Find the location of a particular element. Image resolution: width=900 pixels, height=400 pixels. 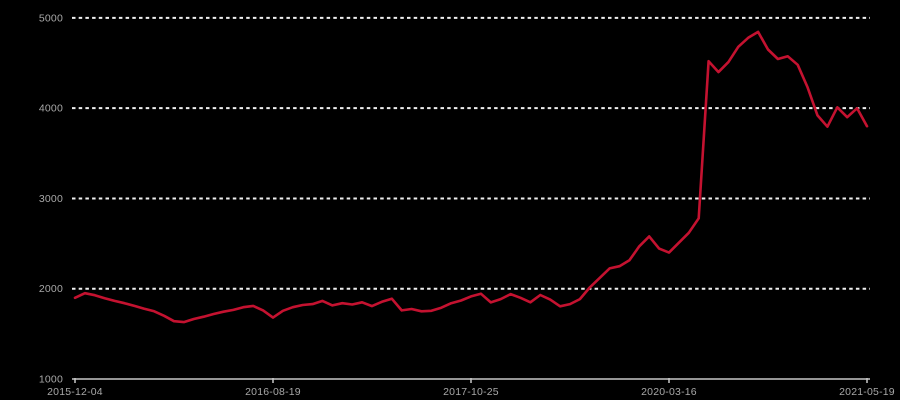

x-tick-label-2020-03-16: 2020-03-16 is located at coordinates (669, 392).